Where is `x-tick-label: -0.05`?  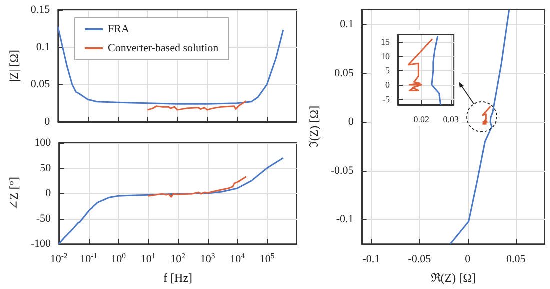 x-tick-label: -0.05 is located at coordinates (420, 260).